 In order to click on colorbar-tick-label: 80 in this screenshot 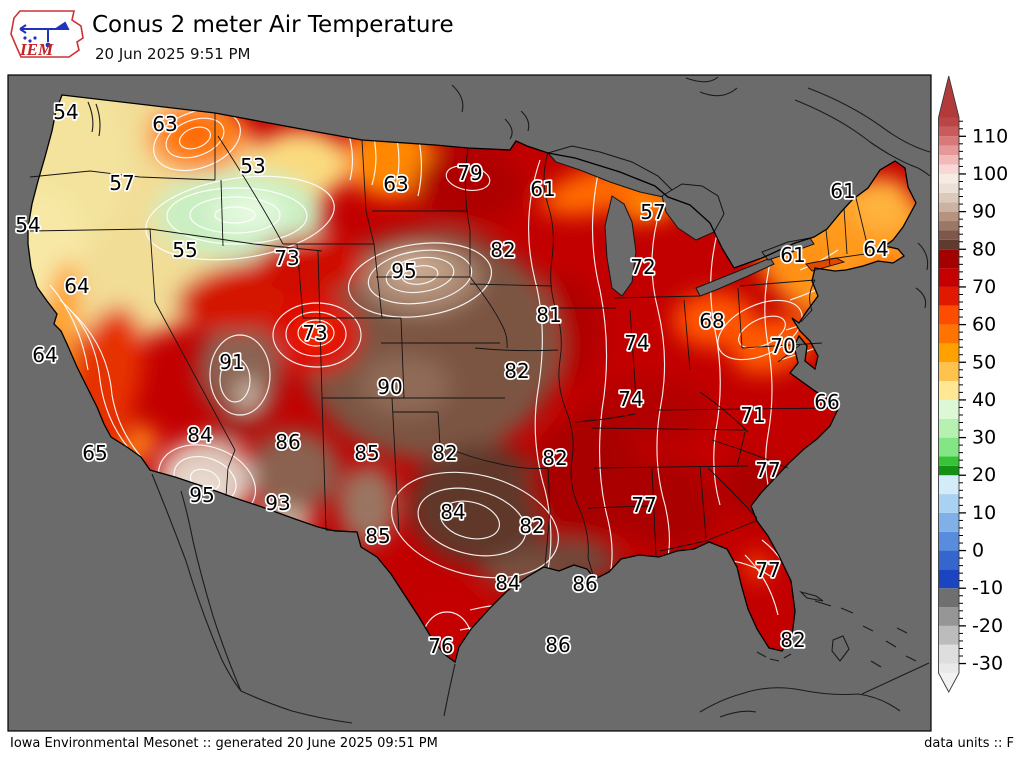, I will do `click(984, 249)`.